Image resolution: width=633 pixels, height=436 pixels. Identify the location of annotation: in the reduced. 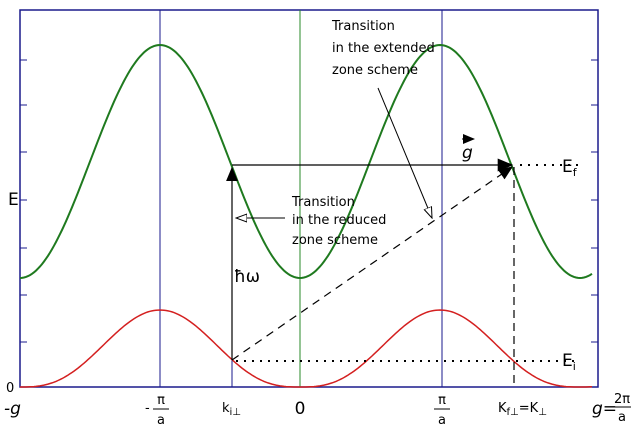
(339, 220).